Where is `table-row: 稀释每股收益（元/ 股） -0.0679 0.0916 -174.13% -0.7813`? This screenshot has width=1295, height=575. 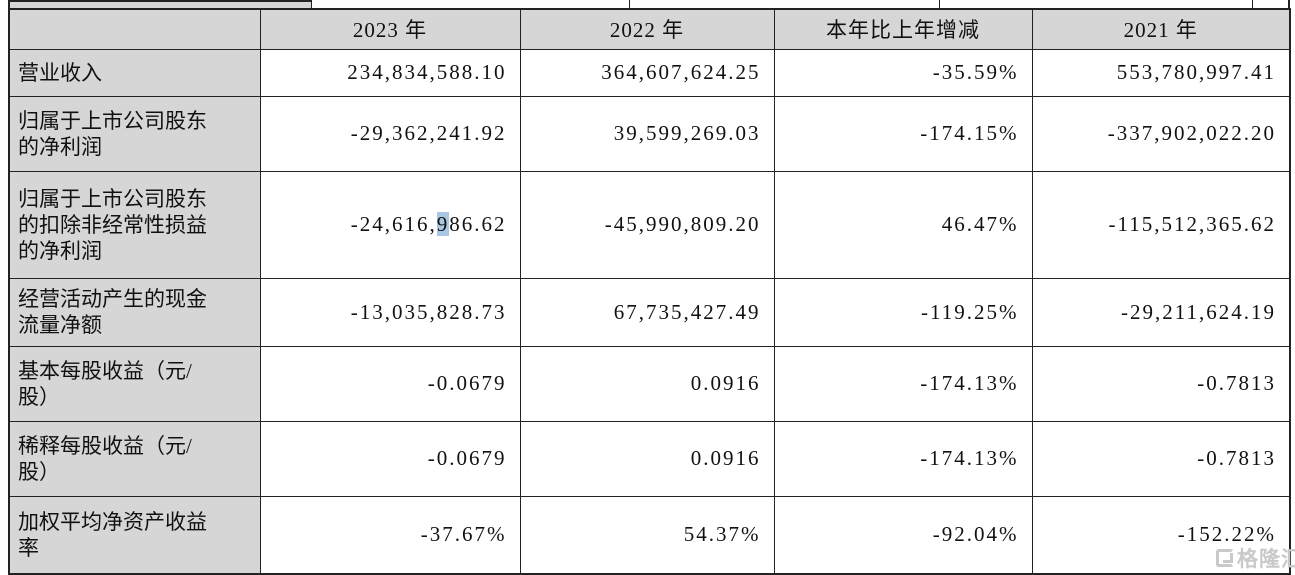
table-row: 稀释每股收益（元/ 股） -0.0679 0.0916 -174.13% -0.7813 is located at coordinates (649, 458).